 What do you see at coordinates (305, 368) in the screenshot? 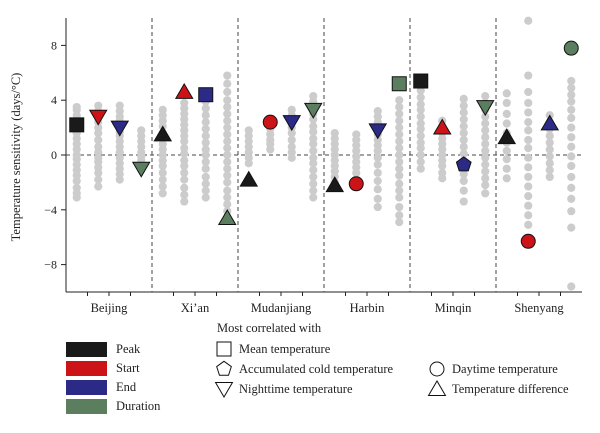
I see `legend-shape-pentagon: Accumulated cold temperature` at bounding box center [305, 368].